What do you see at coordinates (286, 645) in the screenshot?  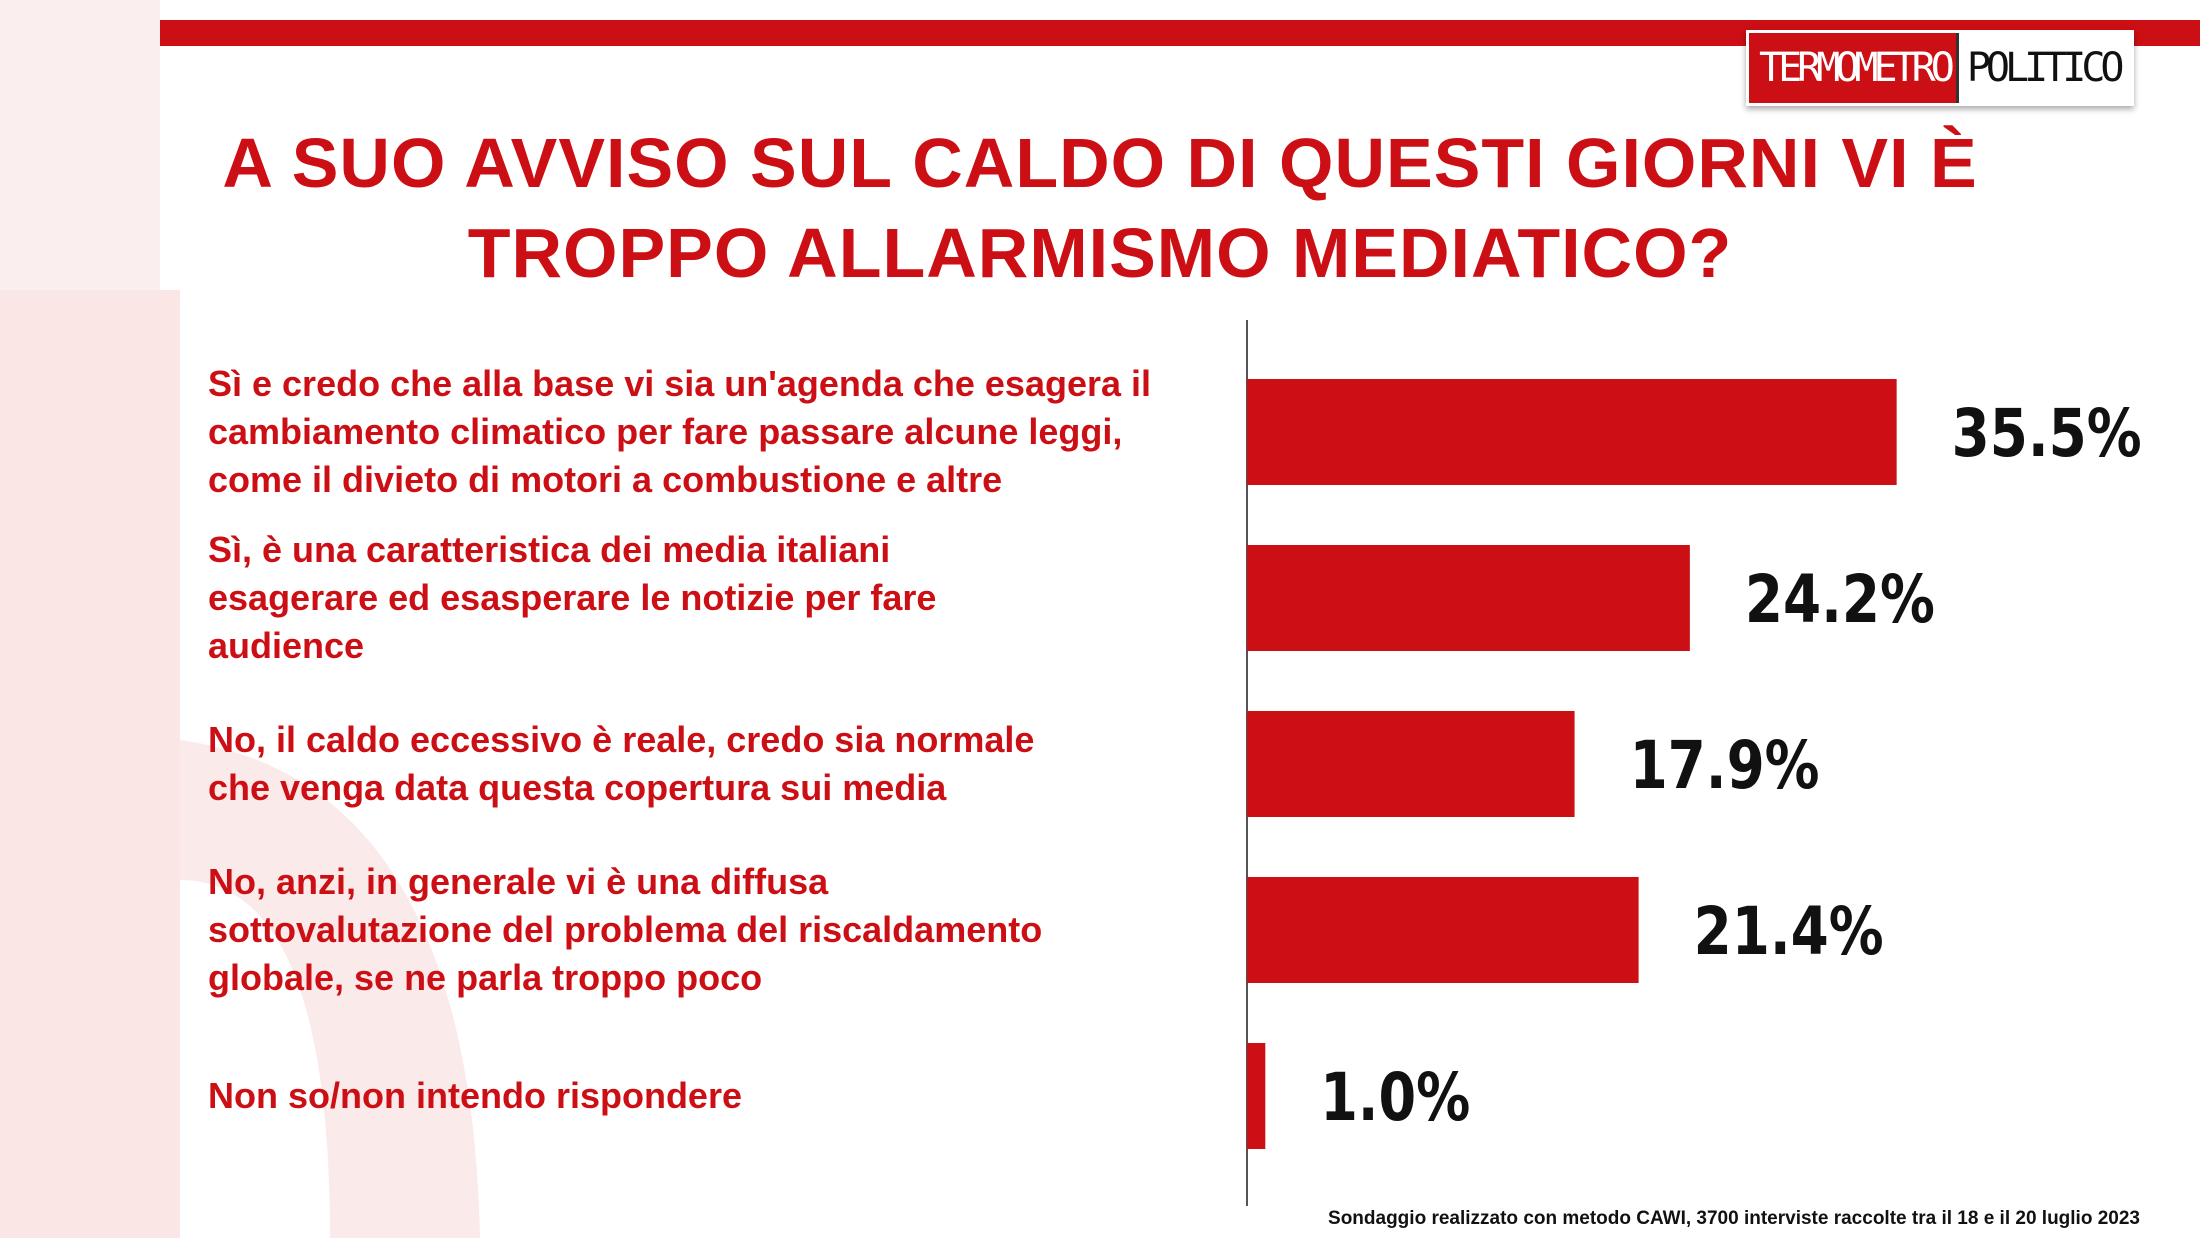 I see `category-label-line: audience` at bounding box center [286, 645].